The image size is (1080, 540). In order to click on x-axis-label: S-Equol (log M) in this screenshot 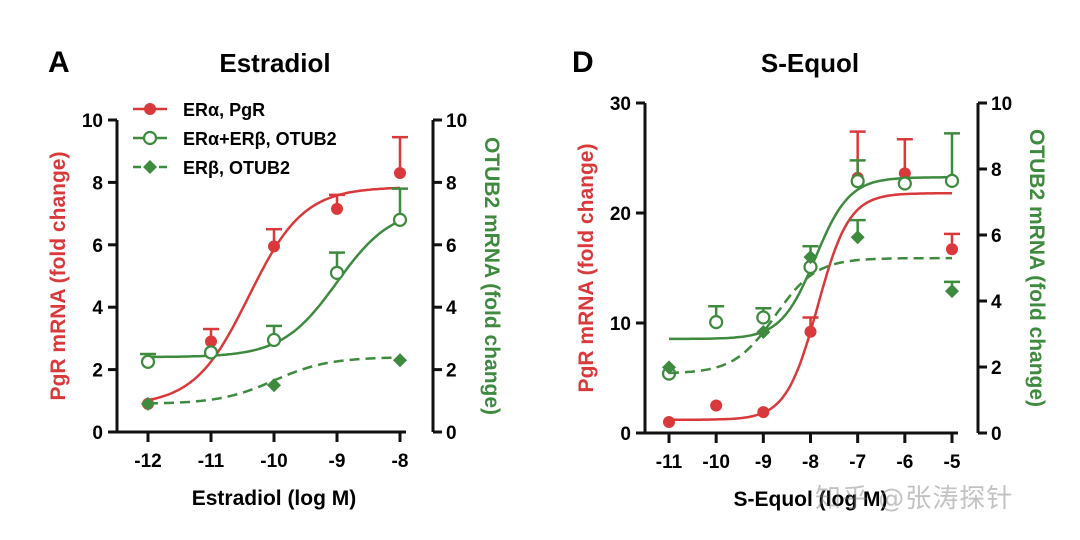, I will do `click(811, 499)`.